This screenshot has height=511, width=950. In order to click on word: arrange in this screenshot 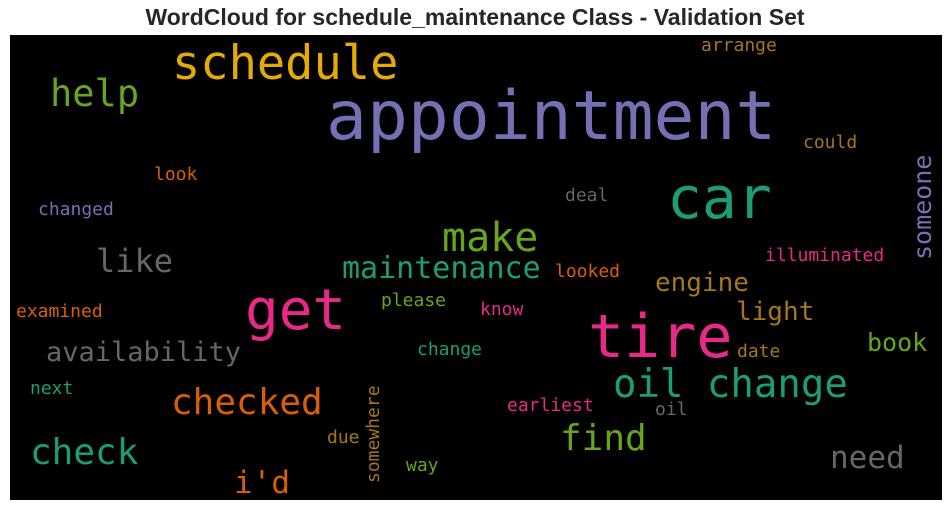, I will do `click(739, 45)`.